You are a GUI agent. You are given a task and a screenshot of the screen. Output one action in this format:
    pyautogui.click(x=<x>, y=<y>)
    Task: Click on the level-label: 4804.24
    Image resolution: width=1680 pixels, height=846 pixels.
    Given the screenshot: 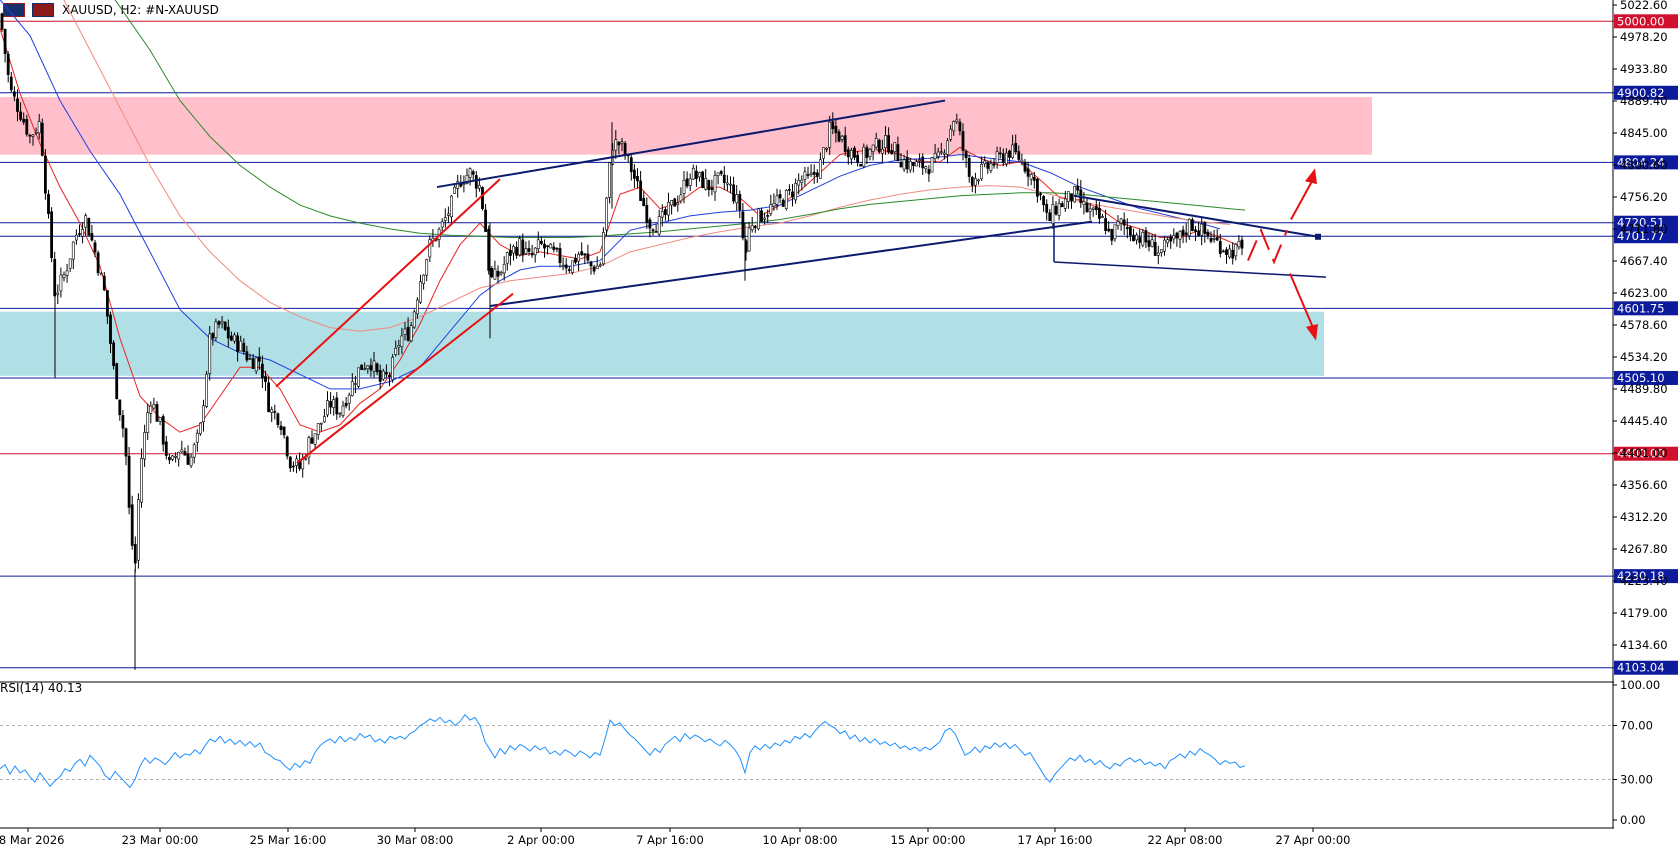 What is the action you would take?
    pyautogui.click(x=1641, y=162)
    